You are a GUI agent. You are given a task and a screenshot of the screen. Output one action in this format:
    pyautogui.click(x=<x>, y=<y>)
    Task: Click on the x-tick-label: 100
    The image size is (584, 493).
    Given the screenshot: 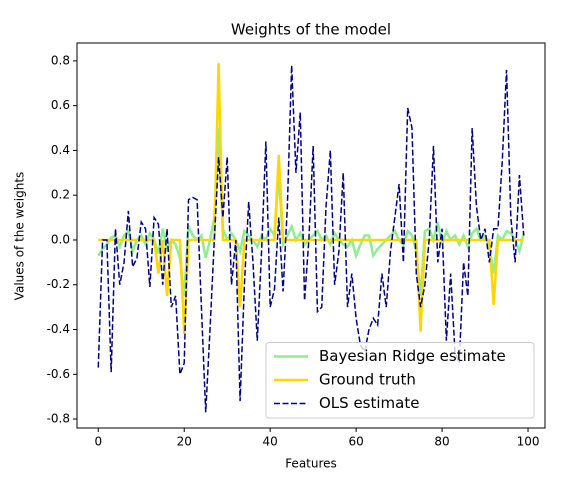 What is the action you would take?
    pyautogui.click(x=528, y=442)
    